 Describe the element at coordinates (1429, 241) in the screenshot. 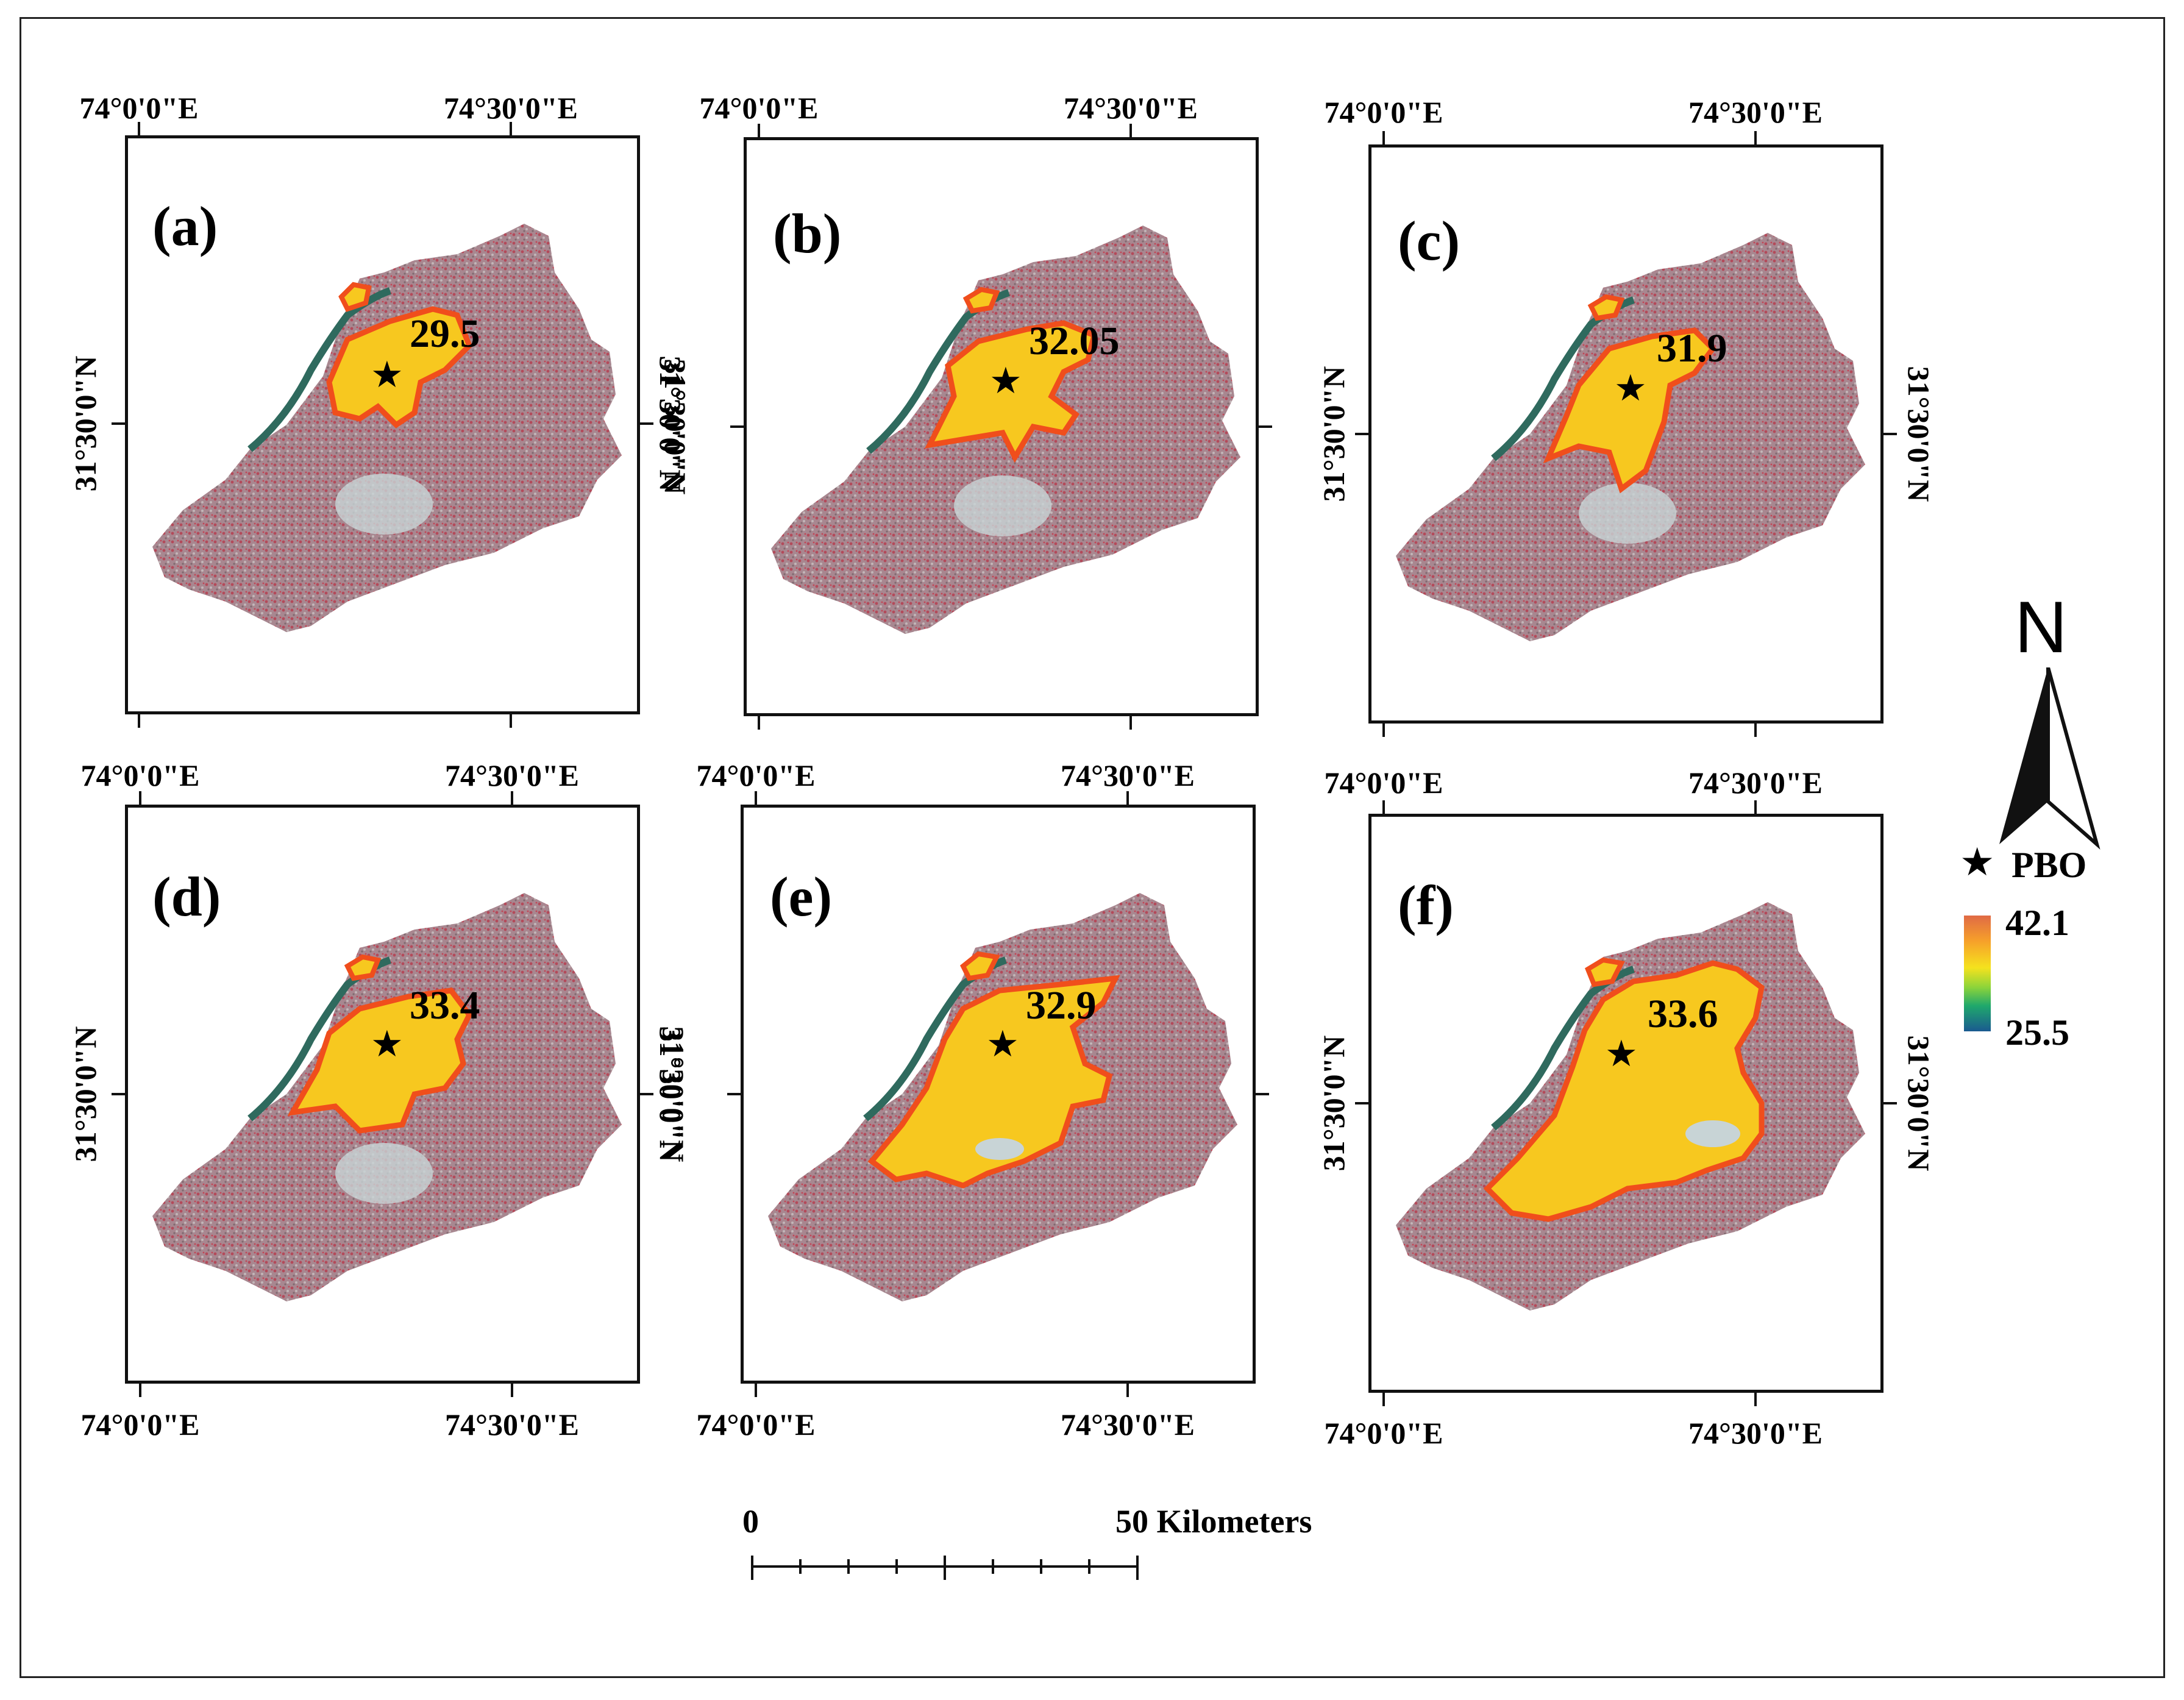

I see `panel-label: (c)` at that location.